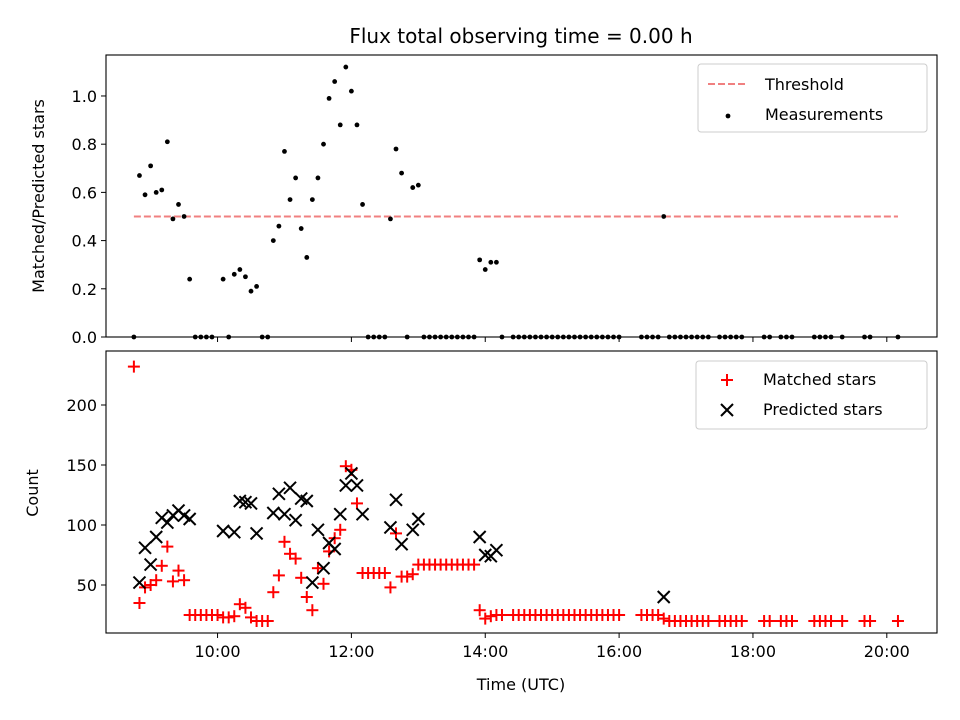  Describe the element at coordinates (727, 410) in the screenshot. I see `legend-predicted-swatch` at that location.